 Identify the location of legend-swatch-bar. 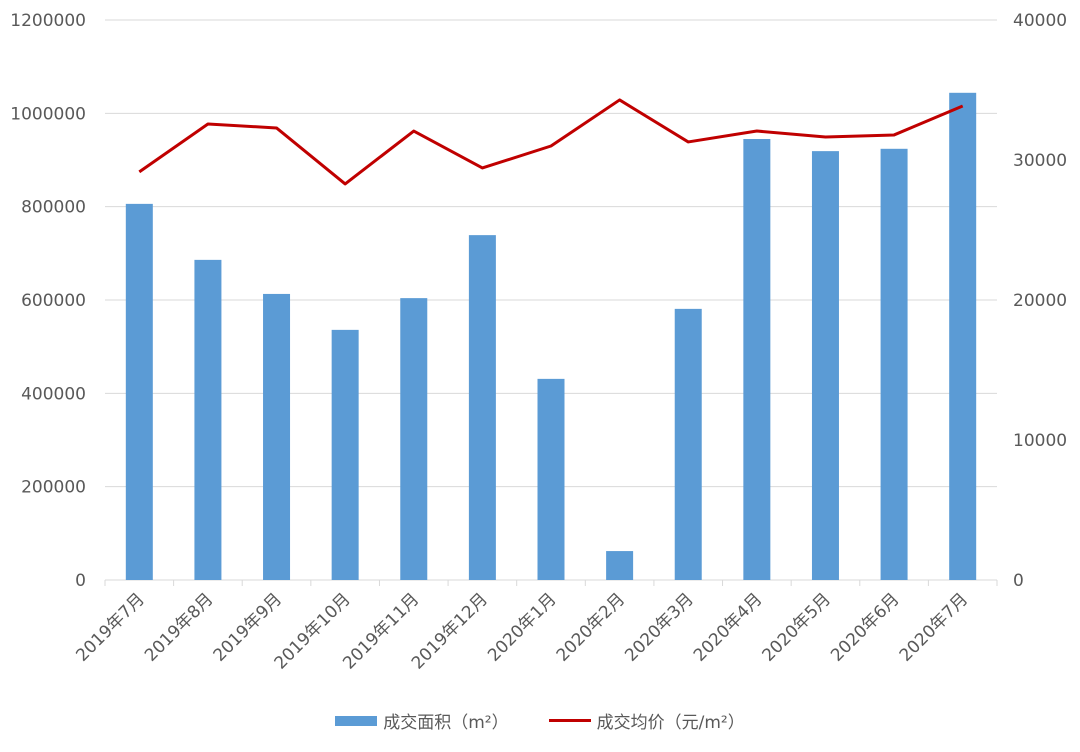
(356, 720).